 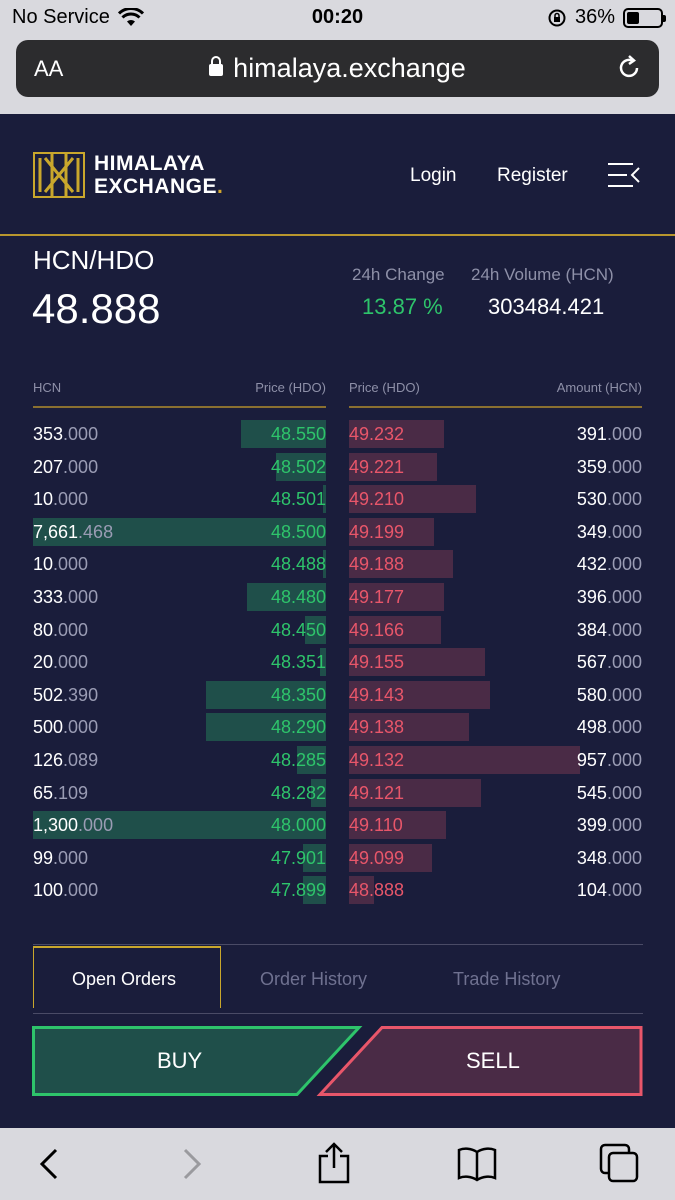 What do you see at coordinates (298, 857) in the screenshot?
I see `bid-price: 47.901` at bounding box center [298, 857].